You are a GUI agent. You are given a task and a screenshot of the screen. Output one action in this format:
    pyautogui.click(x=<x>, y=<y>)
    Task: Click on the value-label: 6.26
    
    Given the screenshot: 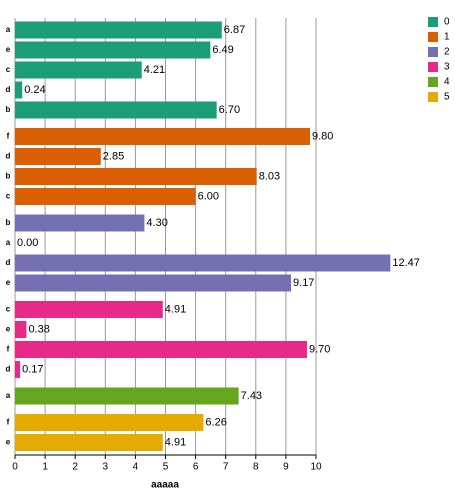 What is the action you would take?
    pyautogui.click(x=215, y=422)
    